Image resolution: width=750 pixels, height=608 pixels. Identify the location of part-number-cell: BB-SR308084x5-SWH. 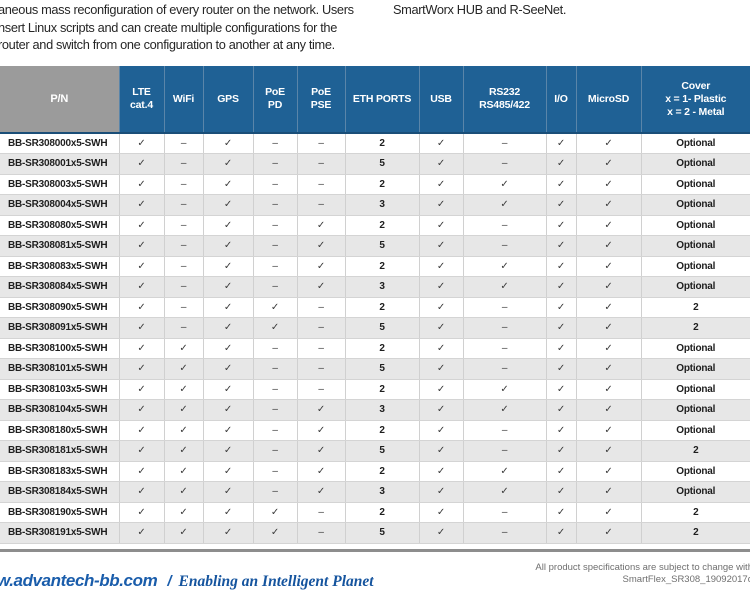
(59, 287).